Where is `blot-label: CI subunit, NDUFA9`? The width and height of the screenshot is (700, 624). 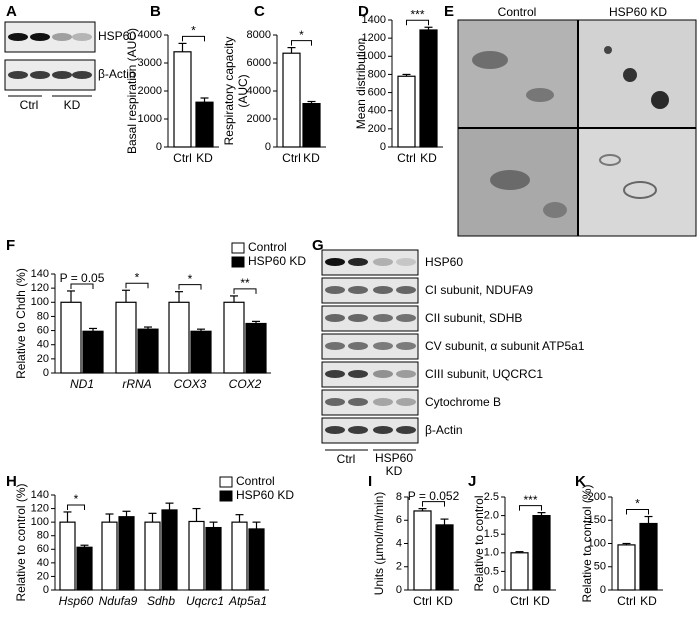 blot-label: CI subunit, NDUFA9 is located at coordinates (479, 290).